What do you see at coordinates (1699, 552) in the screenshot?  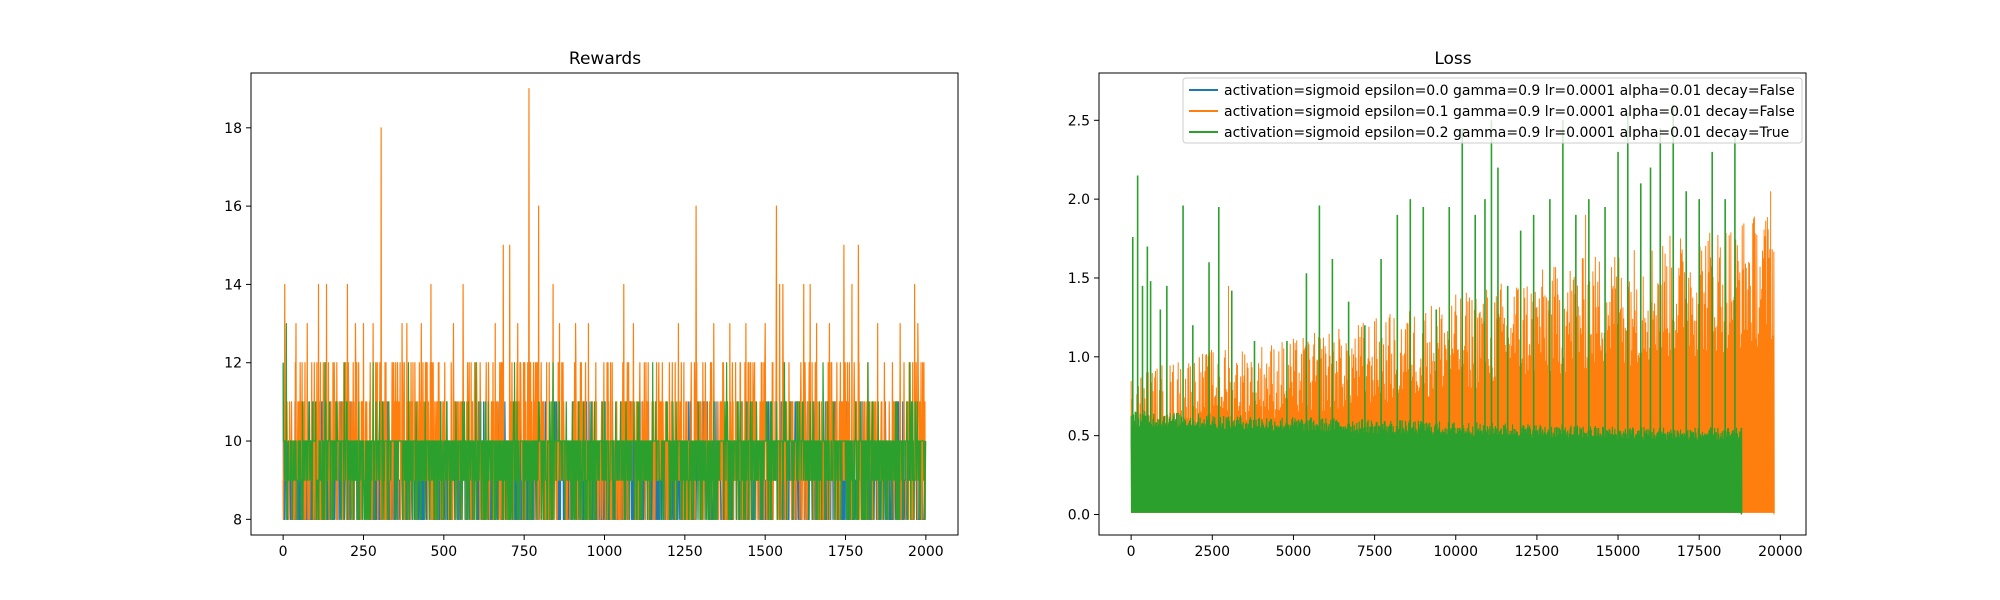 I see `x-tick-label: 17500` at bounding box center [1699, 552].